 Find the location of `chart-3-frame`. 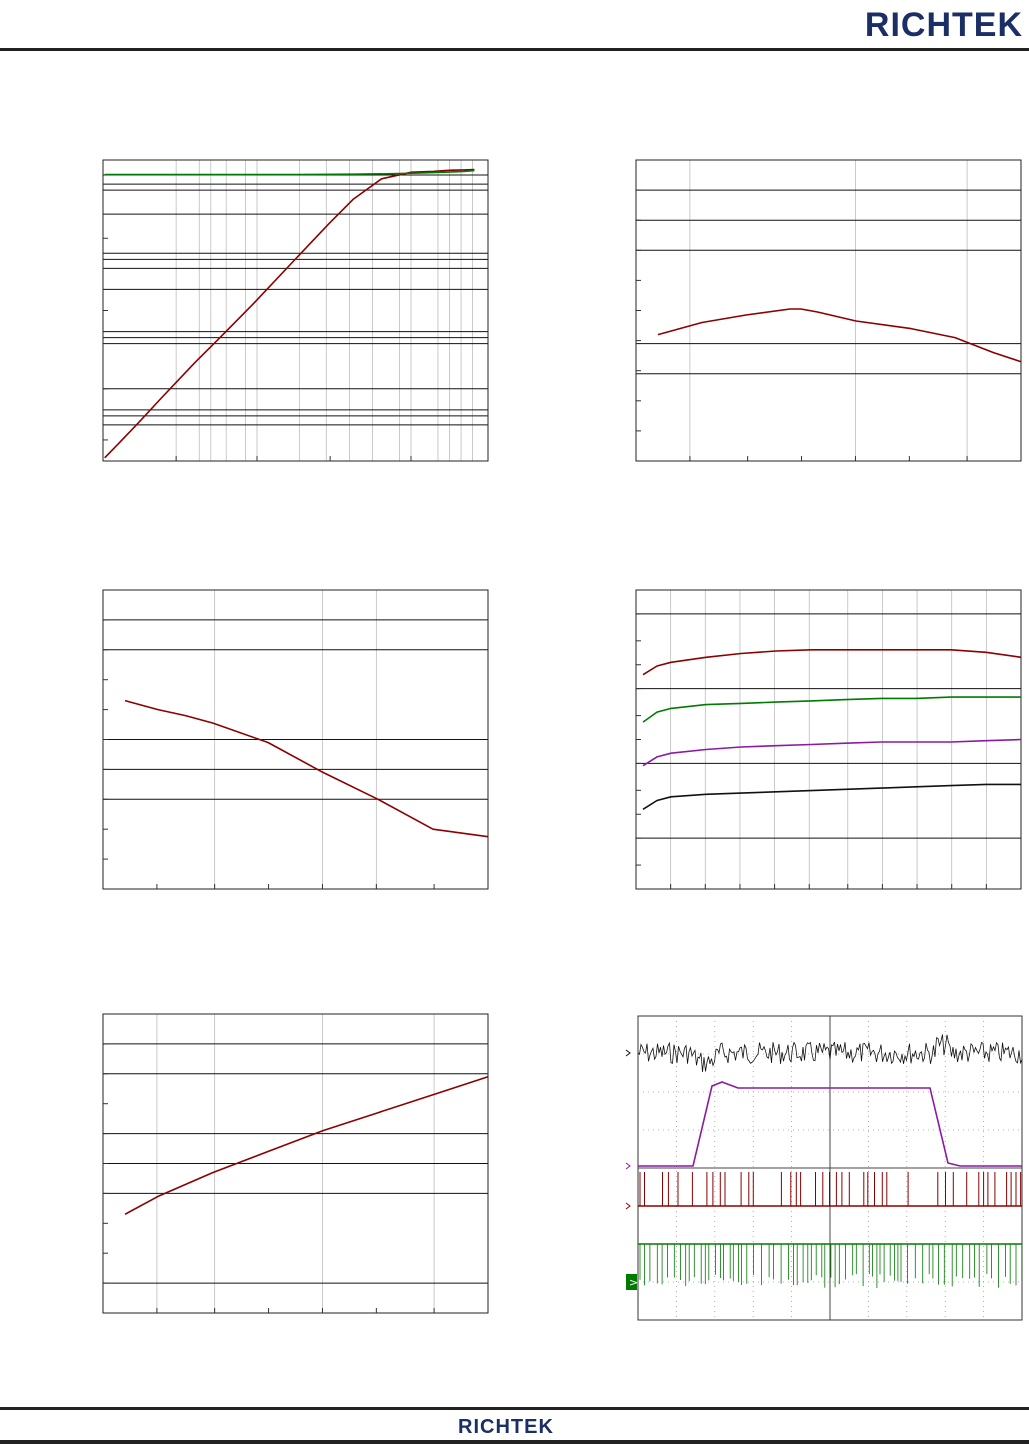

chart-3-frame is located at coordinates (295, 739).